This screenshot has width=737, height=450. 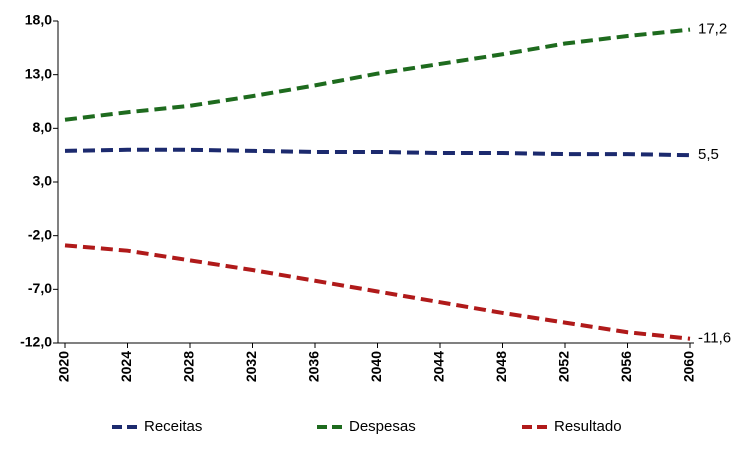 What do you see at coordinates (40, 234) in the screenshot?
I see `y-tick-label: -2,0` at bounding box center [40, 234].